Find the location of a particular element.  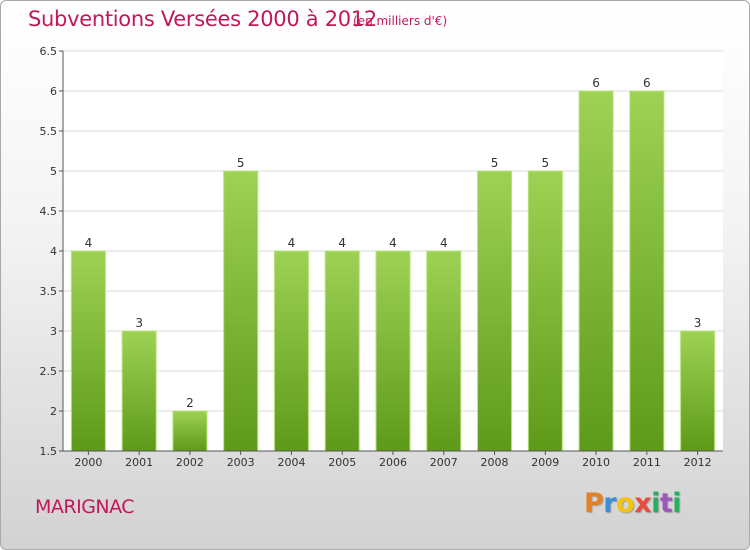

x-tick-label: 2011 is located at coordinates (647, 462).